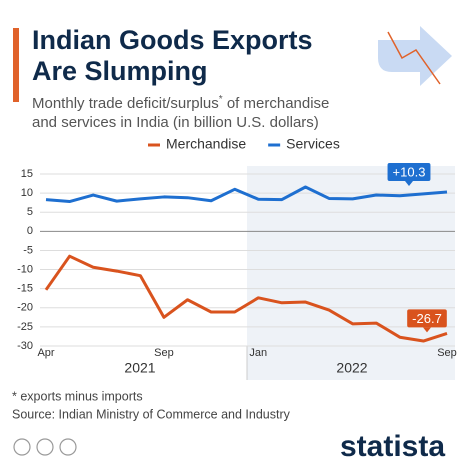 Image resolution: width=474 pixels, height=474 pixels. Describe the element at coordinates (45, 353) in the screenshot. I see `x-tick-label: Apr` at that location.